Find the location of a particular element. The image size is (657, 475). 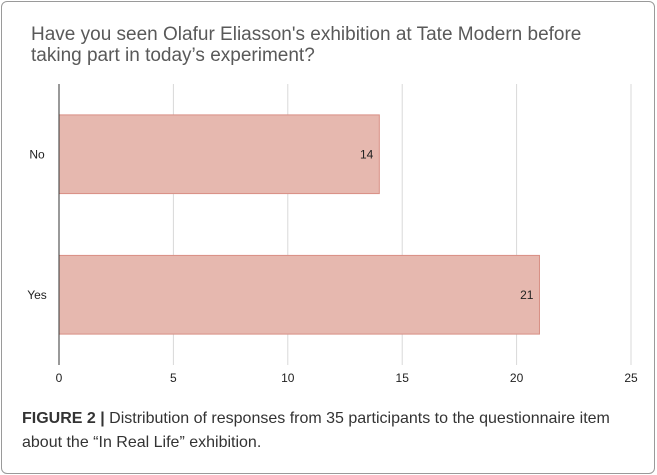

bar-no is located at coordinates (219, 154).